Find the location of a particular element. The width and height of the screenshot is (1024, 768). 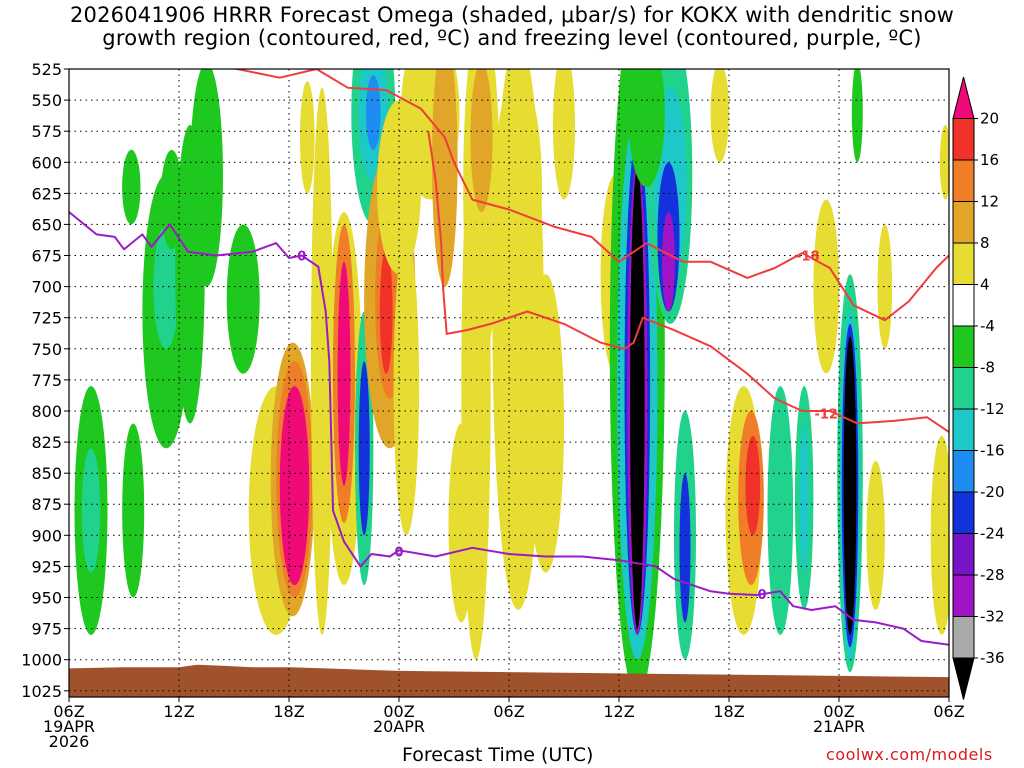

x-tick-label-24-1: 06Z is located at coordinates (508, 711).